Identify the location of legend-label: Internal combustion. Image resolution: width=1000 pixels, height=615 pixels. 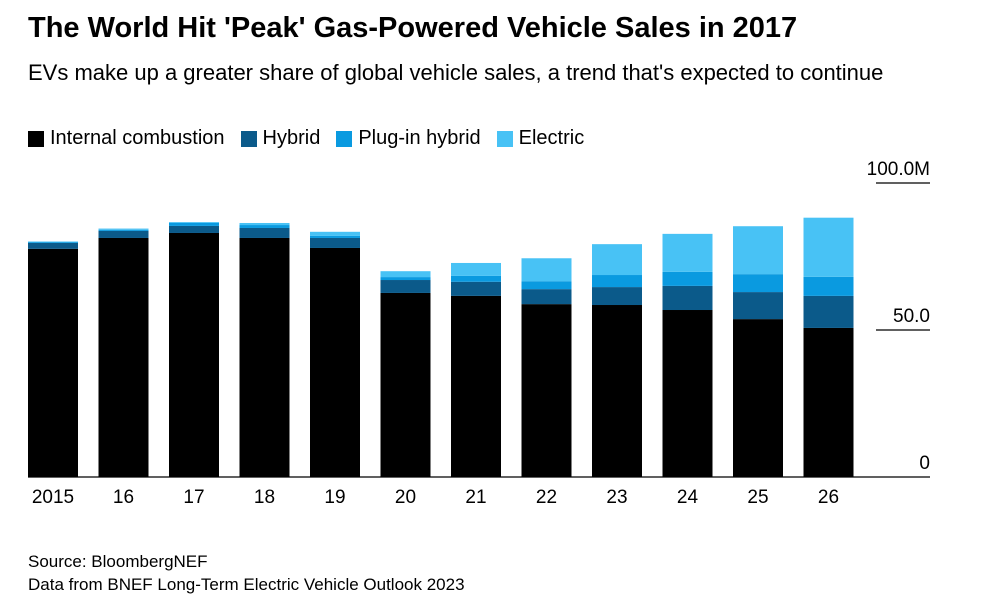
(137, 138).